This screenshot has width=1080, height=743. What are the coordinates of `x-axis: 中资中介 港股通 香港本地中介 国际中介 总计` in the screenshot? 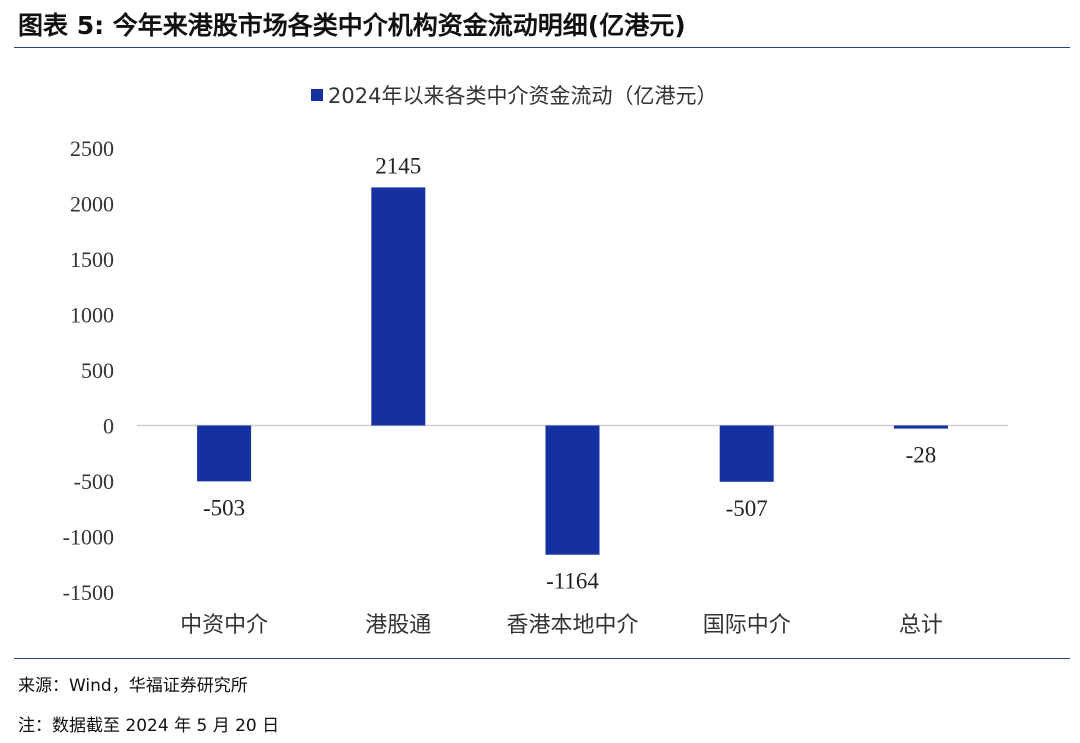 It's located at (561, 625).